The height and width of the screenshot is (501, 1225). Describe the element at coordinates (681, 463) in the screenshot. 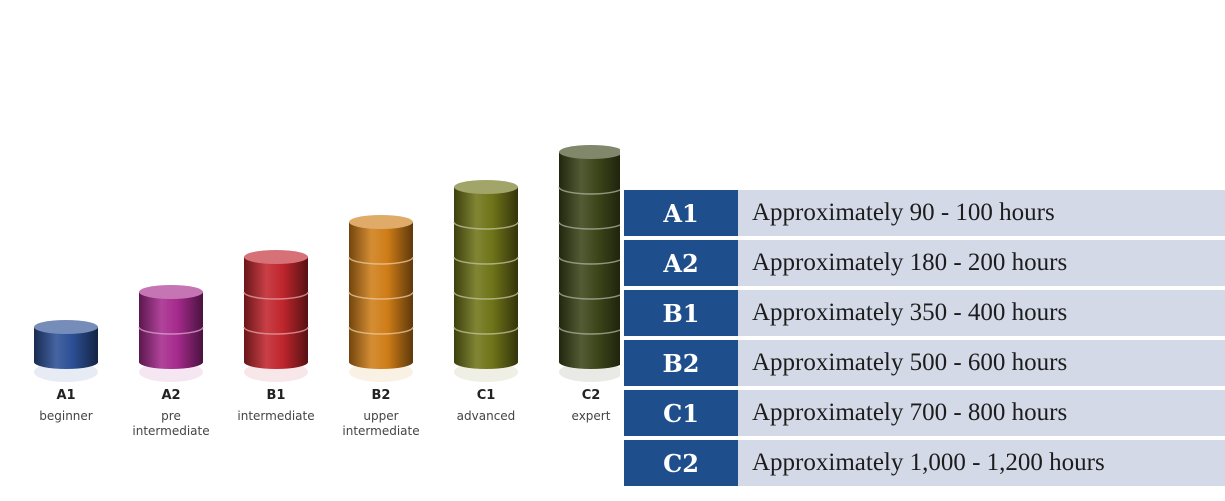

I see `level-code-cell: C2` at that location.